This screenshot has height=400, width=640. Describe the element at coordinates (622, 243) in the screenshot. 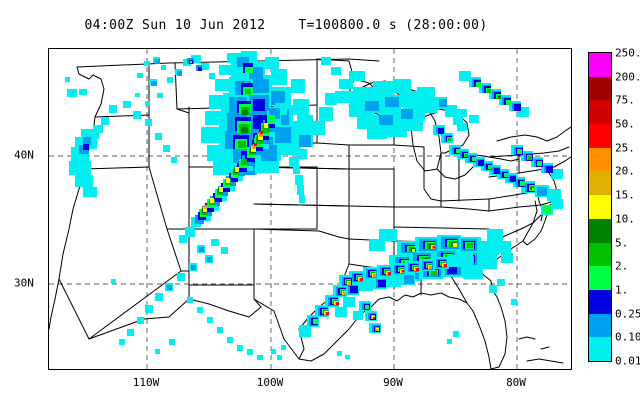

I see `colorbar-label-8: 5.` at that location.